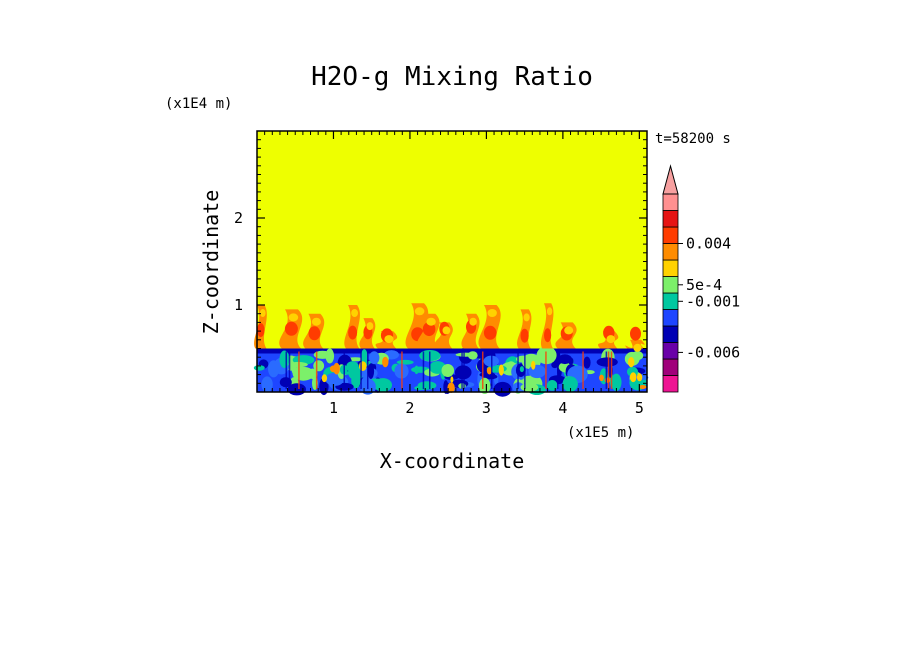 The width and height of the screenshot is (904, 654). What do you see at coordinates (562, 408) in the screenshot?
I see `x-tick-label: 4` at bounding box center [562, 408].